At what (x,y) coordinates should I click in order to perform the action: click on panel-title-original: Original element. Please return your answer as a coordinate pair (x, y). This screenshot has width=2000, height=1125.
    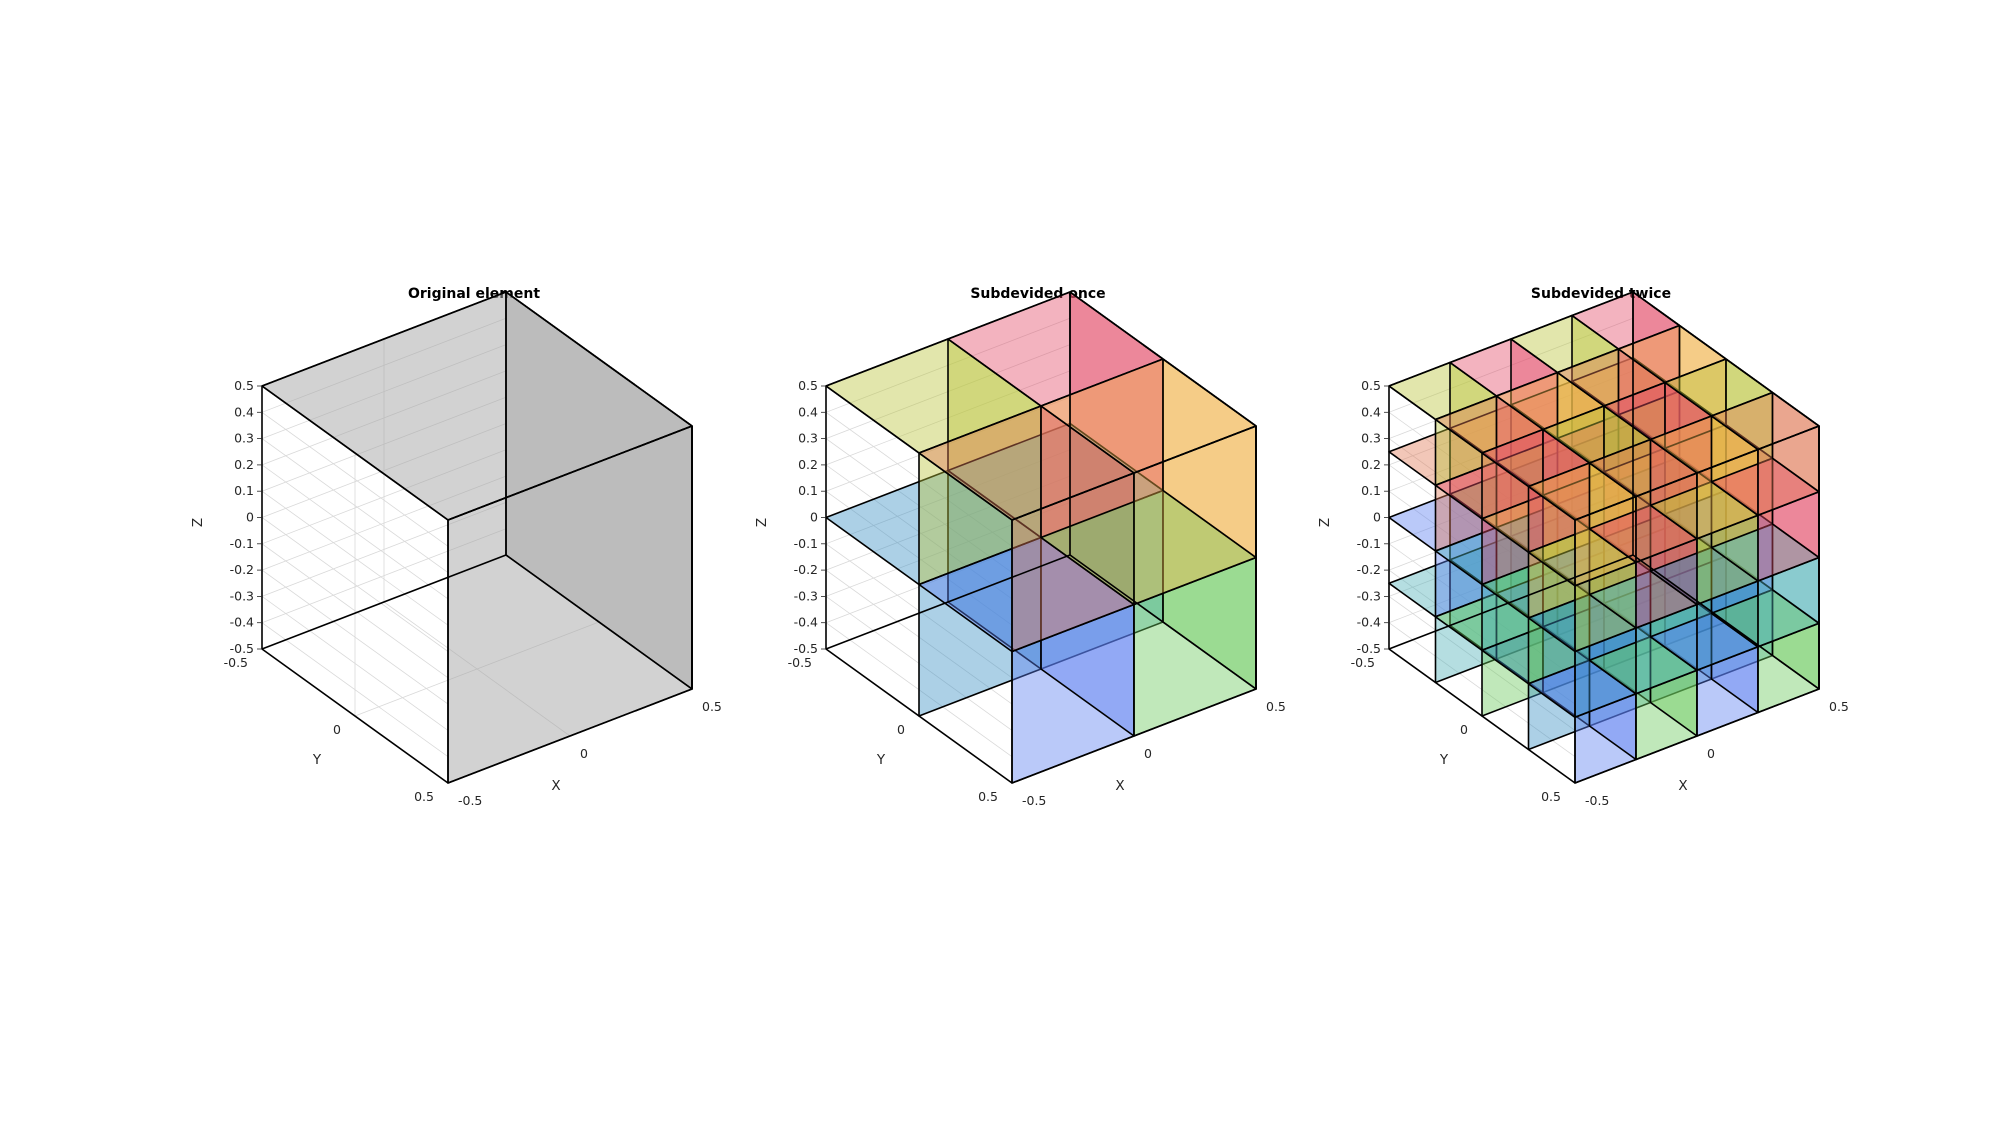
    Looking at the image, I should click on (474, 294).